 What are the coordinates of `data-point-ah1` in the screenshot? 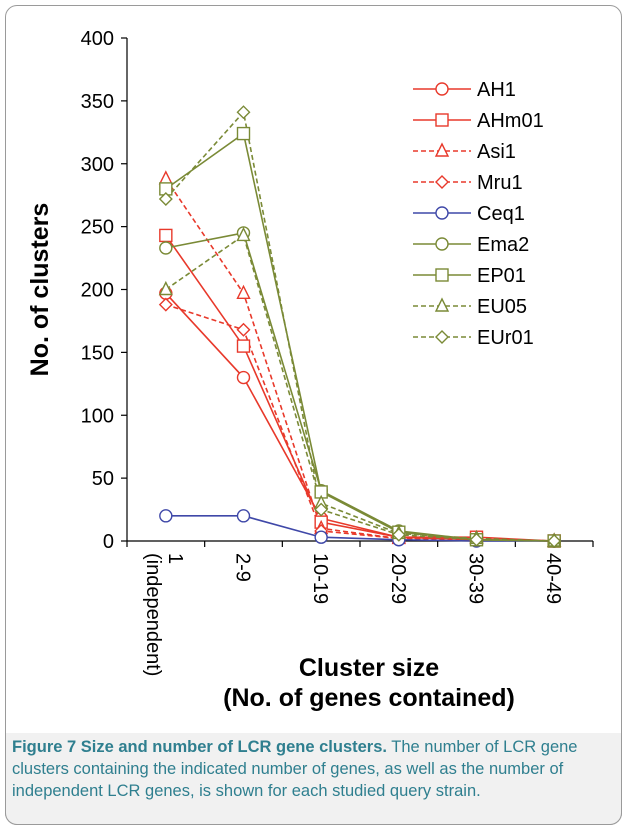 It's located at (243, 377).